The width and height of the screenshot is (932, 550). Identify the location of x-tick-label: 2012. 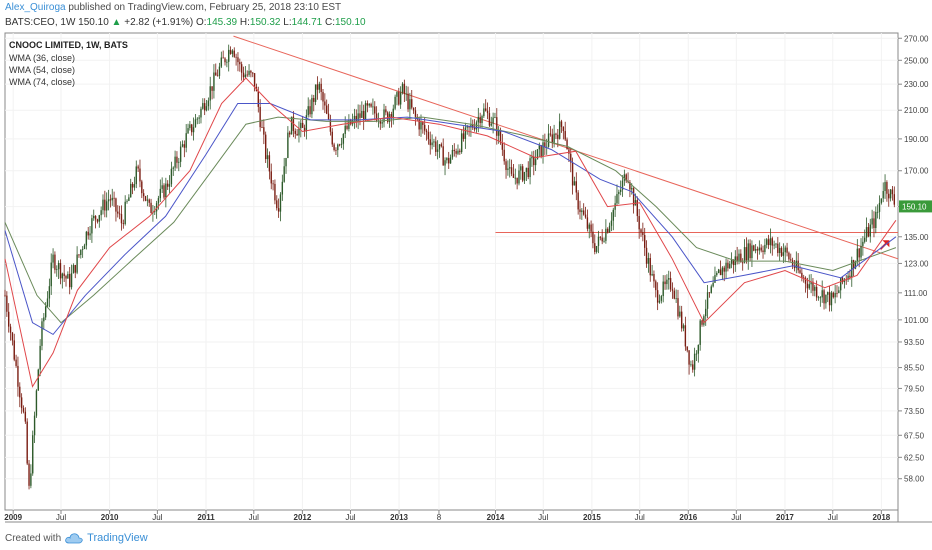
(303, 517).